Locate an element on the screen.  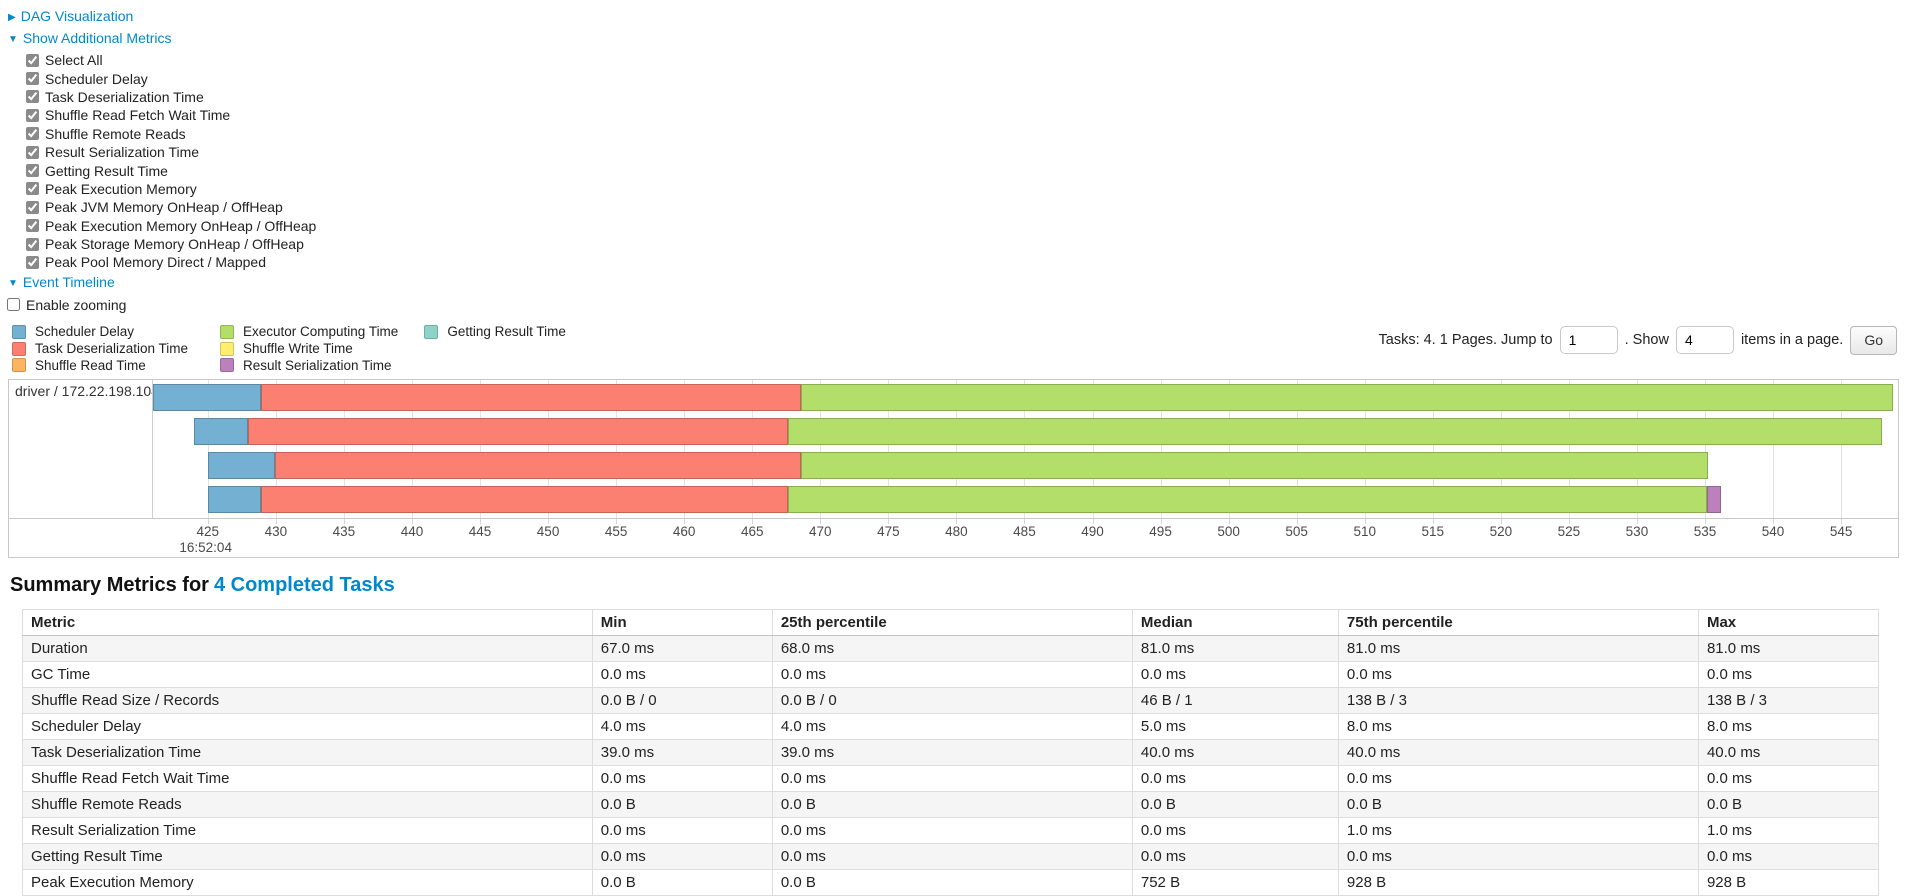
metric-value-cell: 4.0 ms is located at coordinates (682, 727).